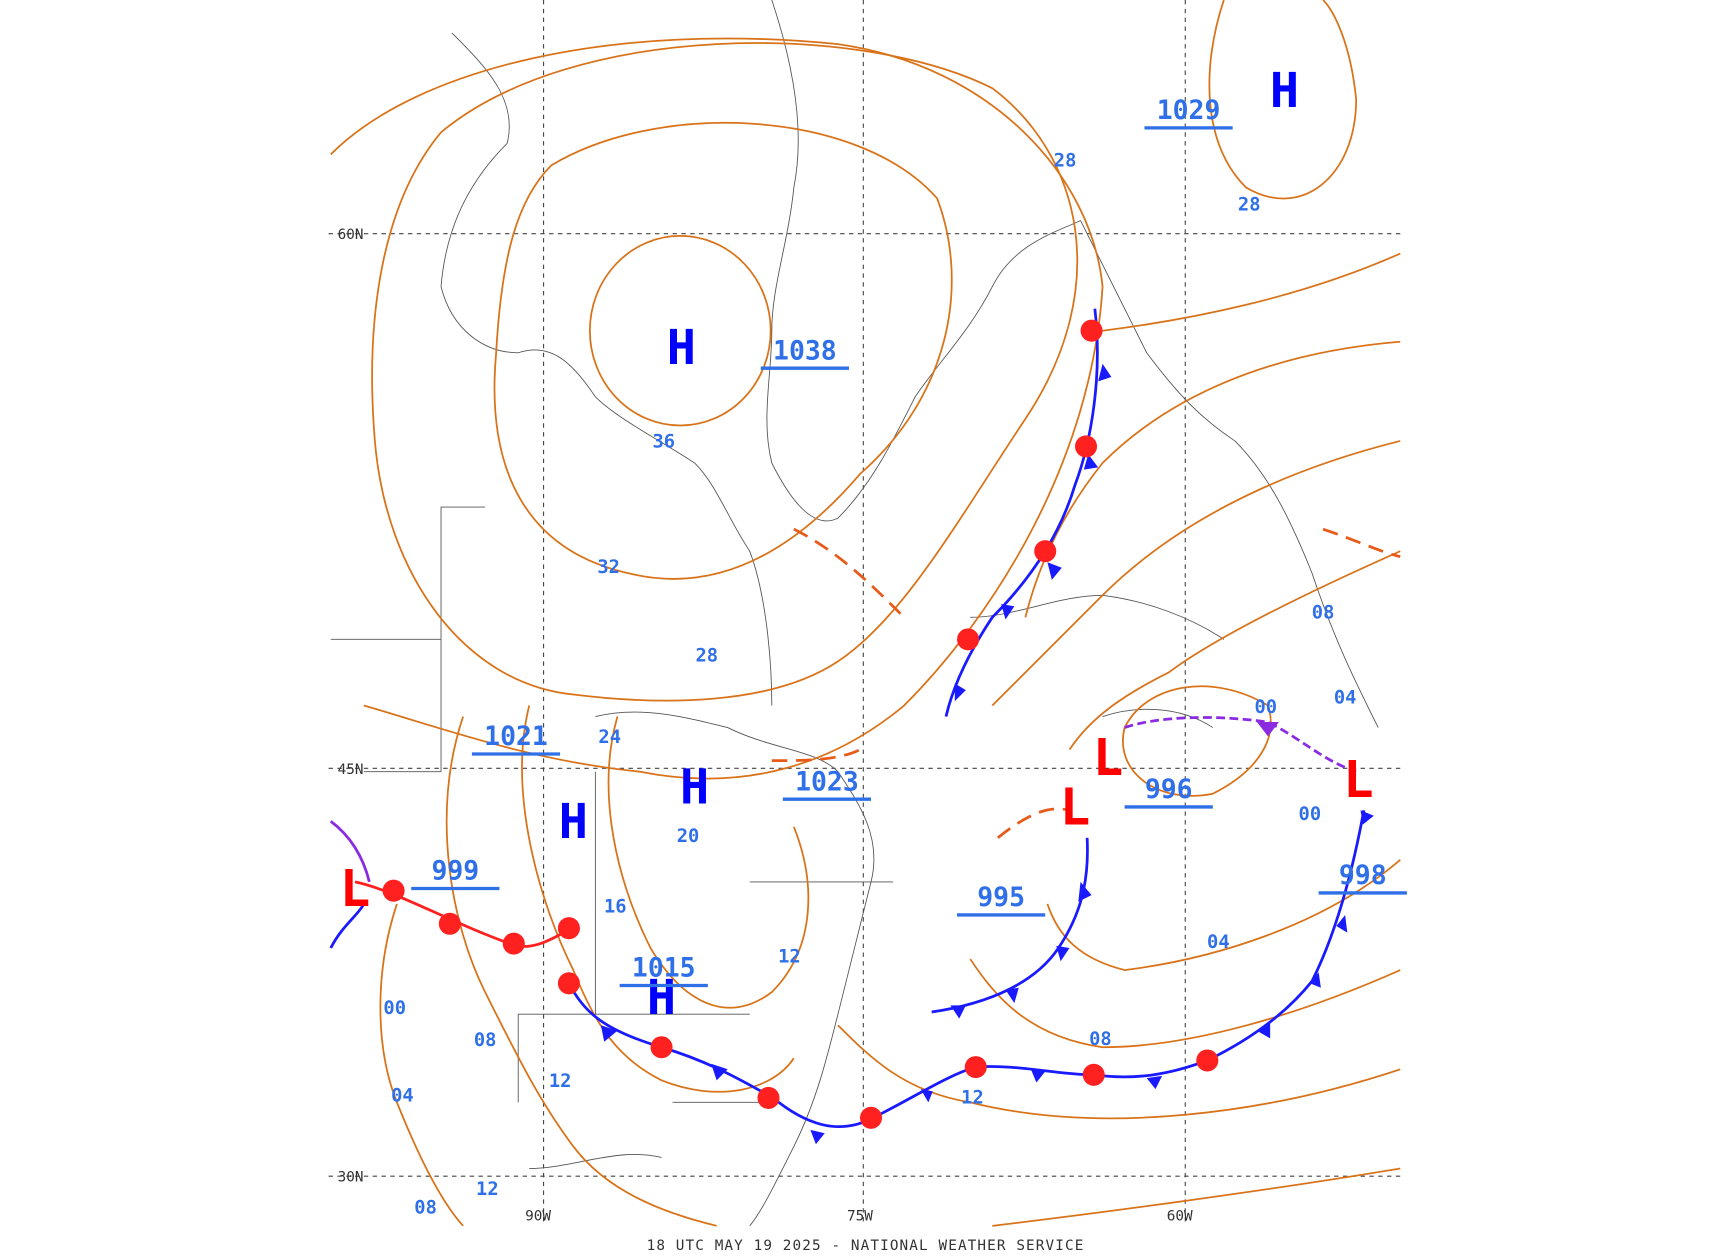 This screenshot has height=1260, width=1720. What do you see at coordinates (516, 736) in the screenshot?
I see `pressure-value: 1021` at bounding box center [516, 736].